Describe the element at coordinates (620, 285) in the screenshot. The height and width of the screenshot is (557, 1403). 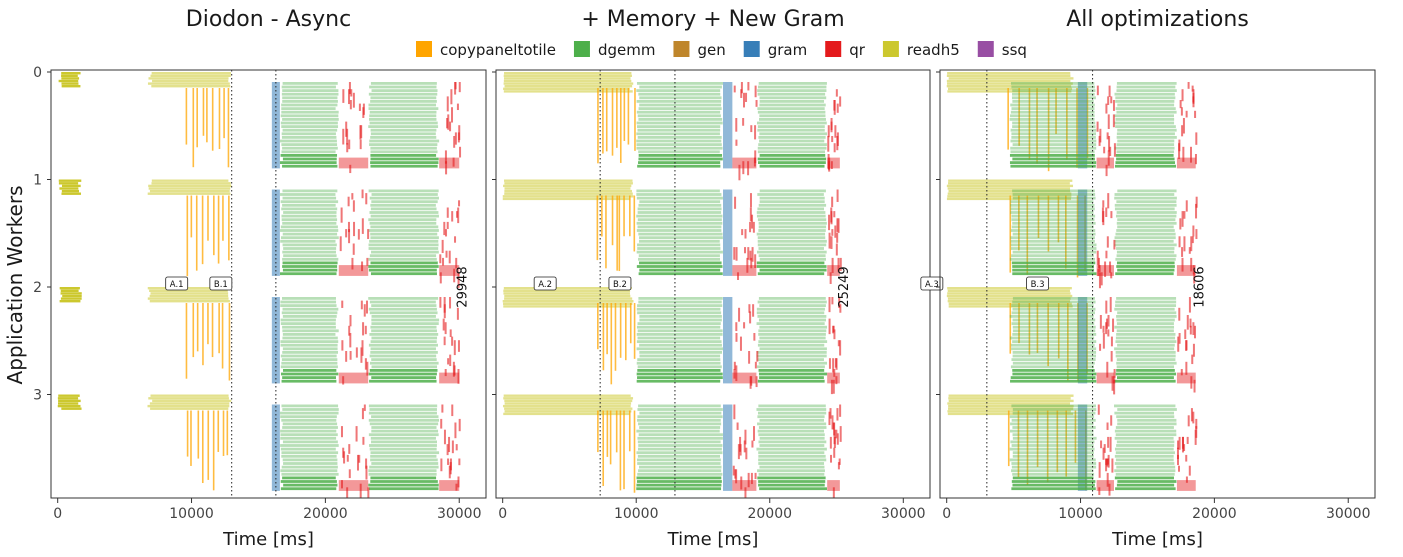
I see `marker-label: B.2` at that location.